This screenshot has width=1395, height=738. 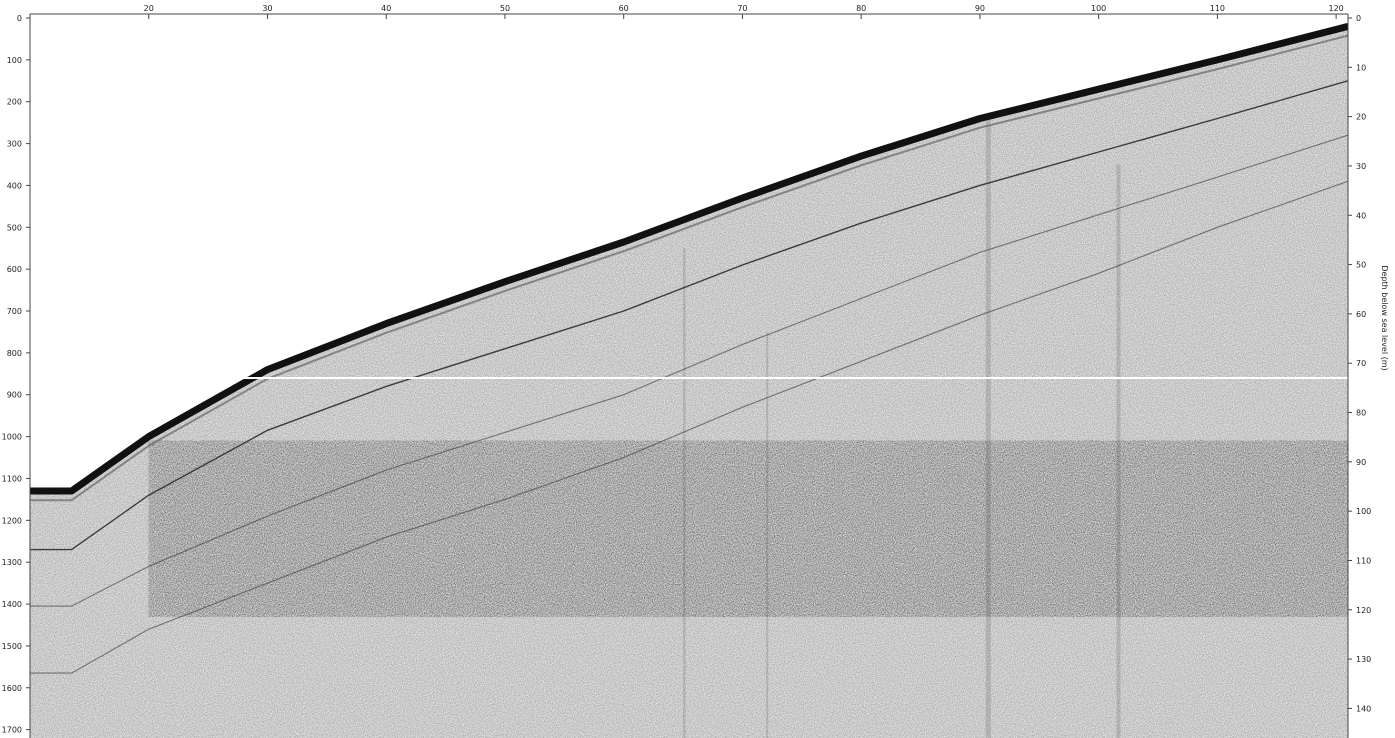 I want to click on y-left-tick-label: 1700, so click(x=12, y=730).